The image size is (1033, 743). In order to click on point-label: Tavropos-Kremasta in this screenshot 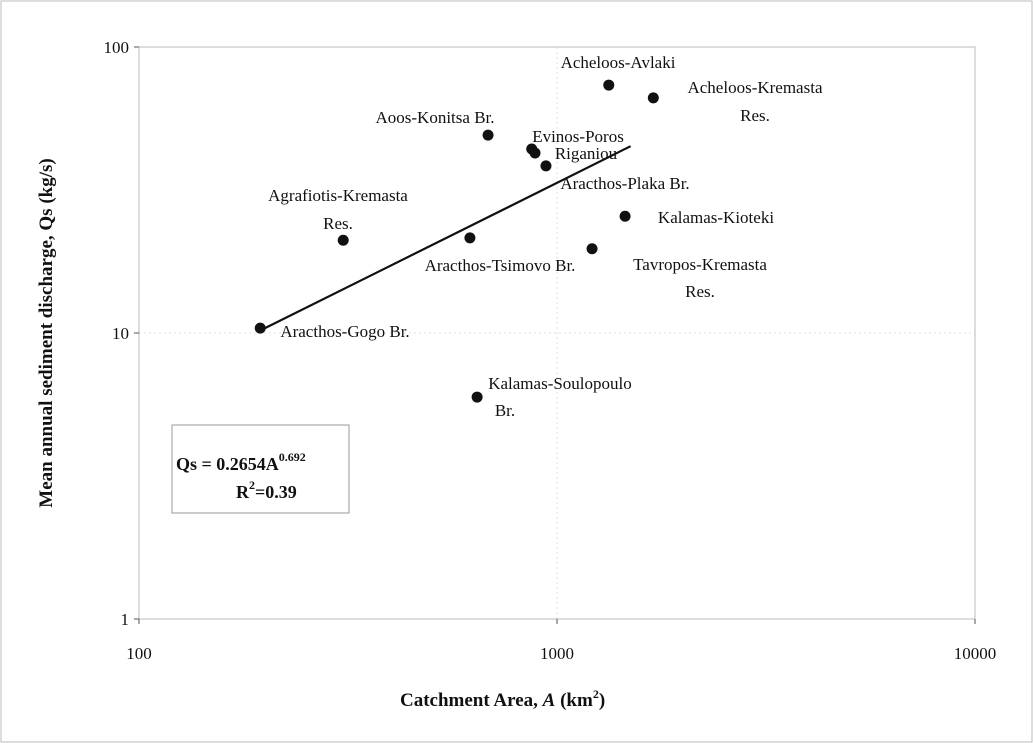, I will do `click(700, 264)`.